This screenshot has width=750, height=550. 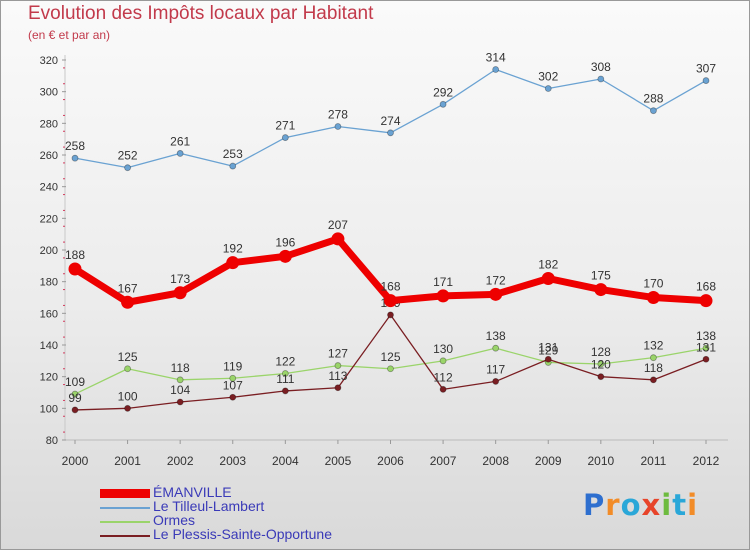 I want to click on x-tick-label: 2012, so click(x=706, y=461).